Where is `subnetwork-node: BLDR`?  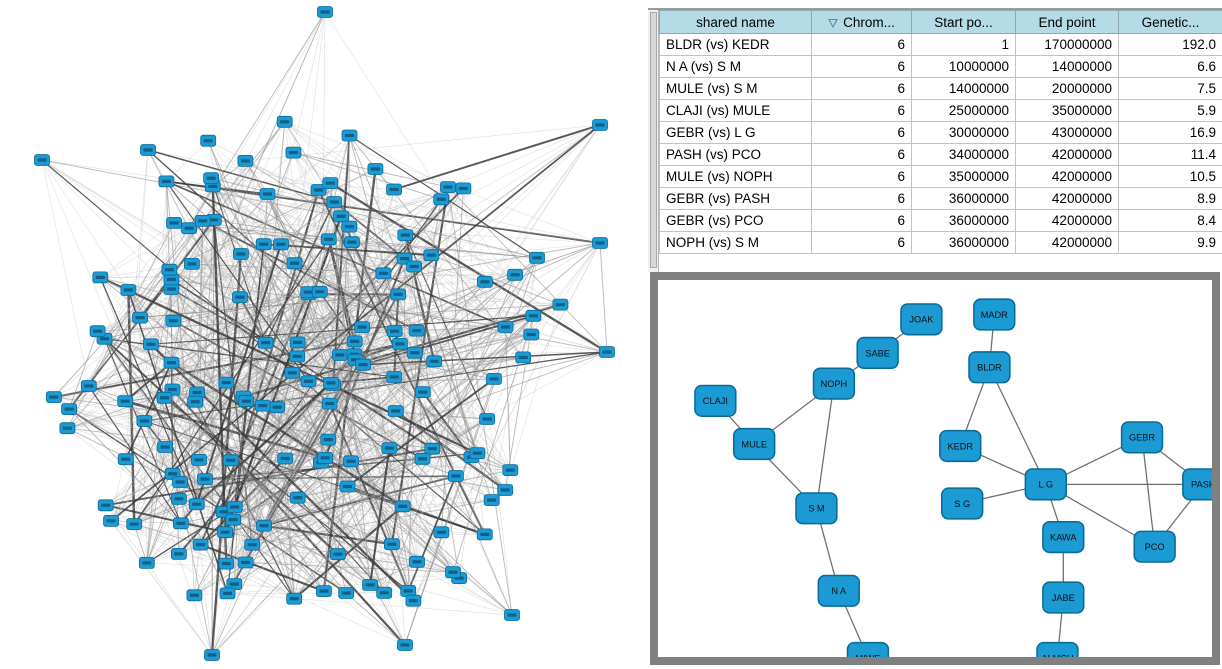 subnetwork-node: BLDR is located at coordinates (989, 367).